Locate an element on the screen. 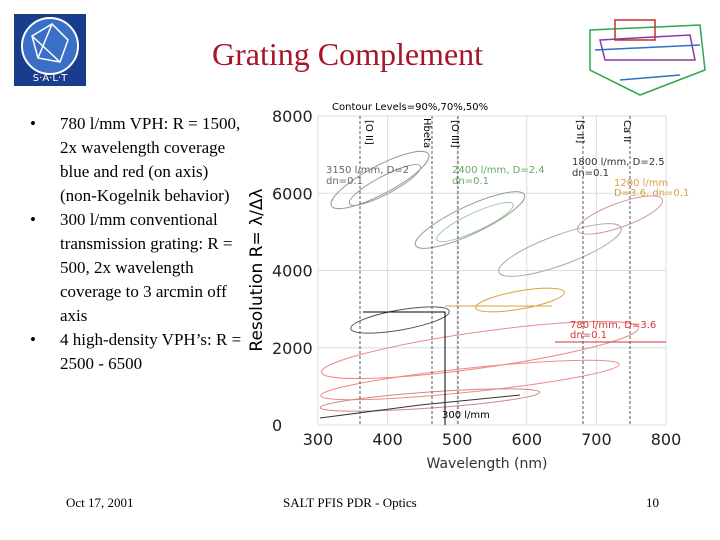 The image size is (720, 540). line-label: Hbeta is located at coordinates (426, 133).